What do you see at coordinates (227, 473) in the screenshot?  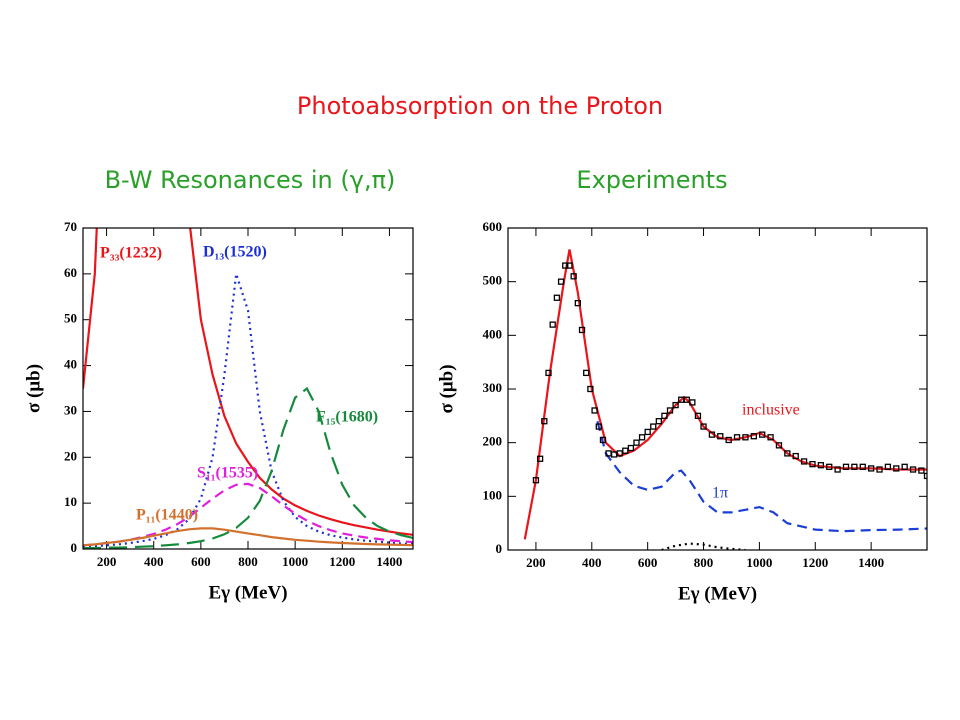 I see `series-label: S₁₁(1535)` at bounding box center [227, 473].